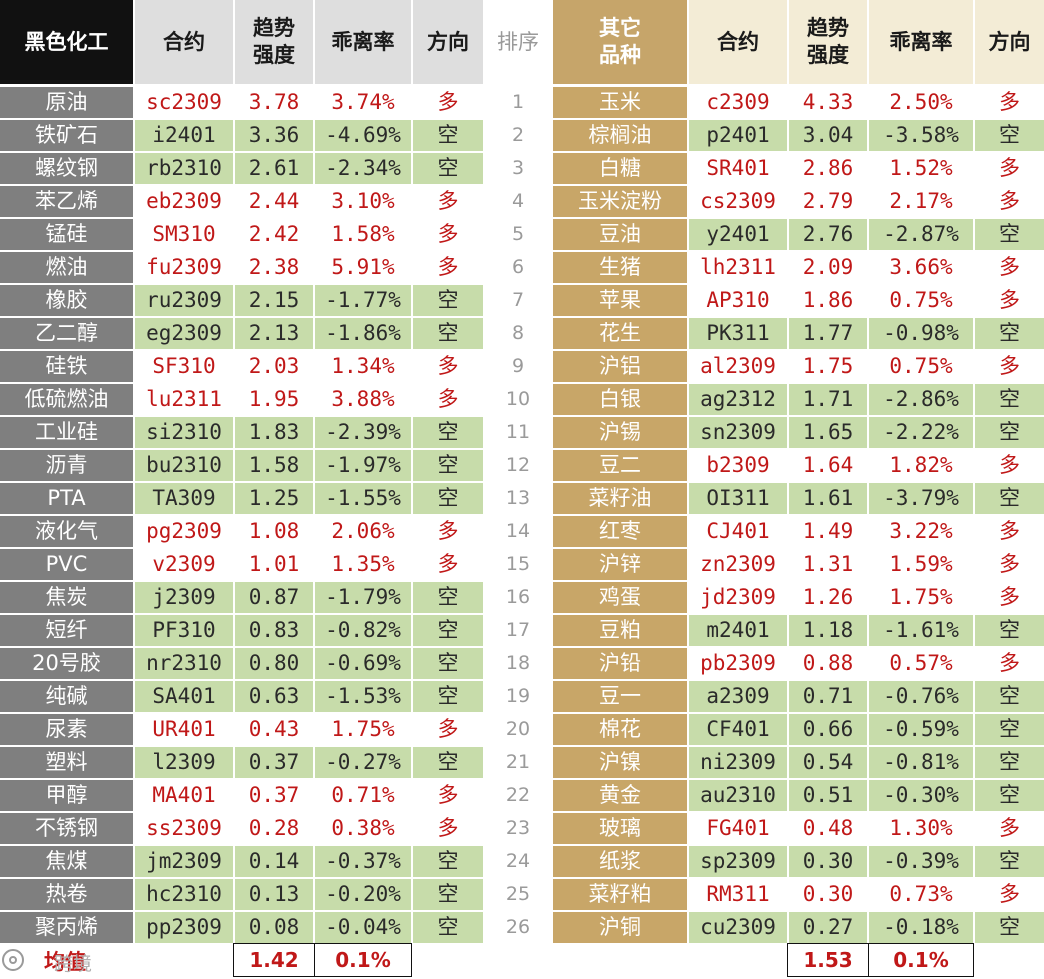  What do you see at coordinates (274, 564) in the screenshot?
I see `left-trend-value: 1.01` at bounding box center [274, 564].